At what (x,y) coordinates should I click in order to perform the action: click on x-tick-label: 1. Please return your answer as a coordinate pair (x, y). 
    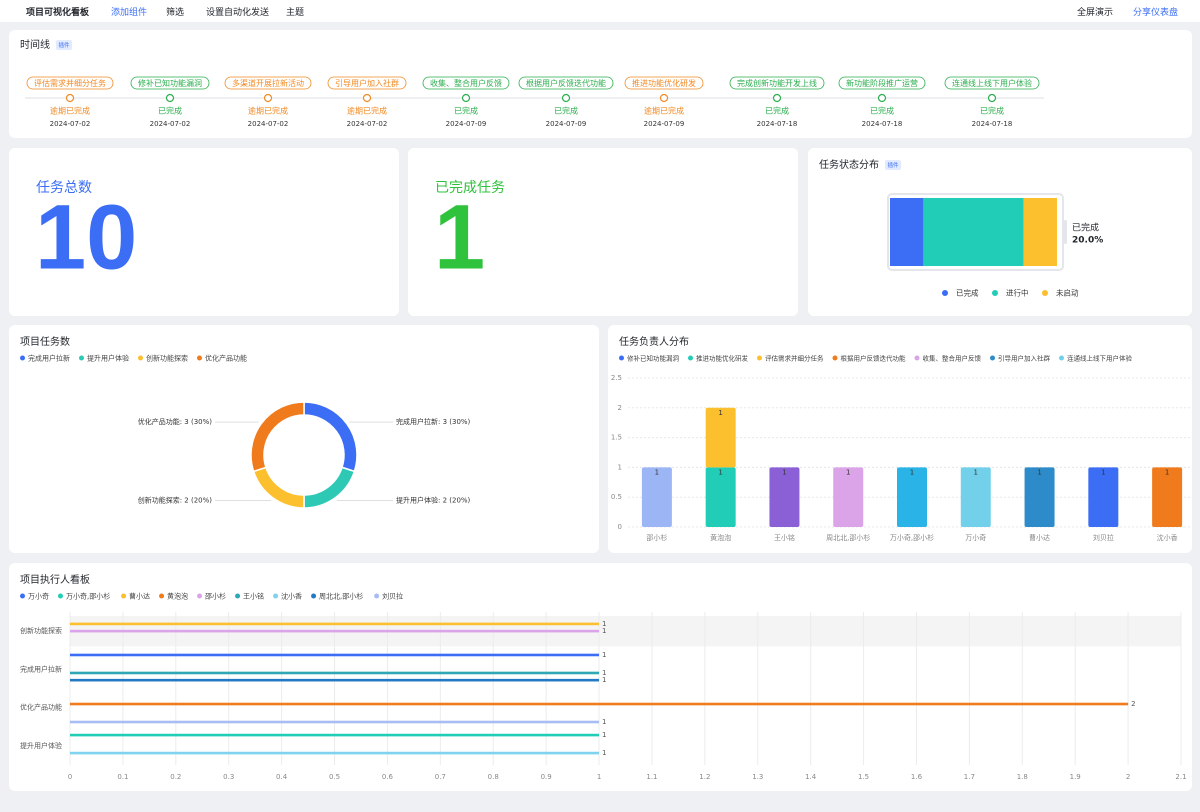
    Looking at the image, I should click on (599, 777).